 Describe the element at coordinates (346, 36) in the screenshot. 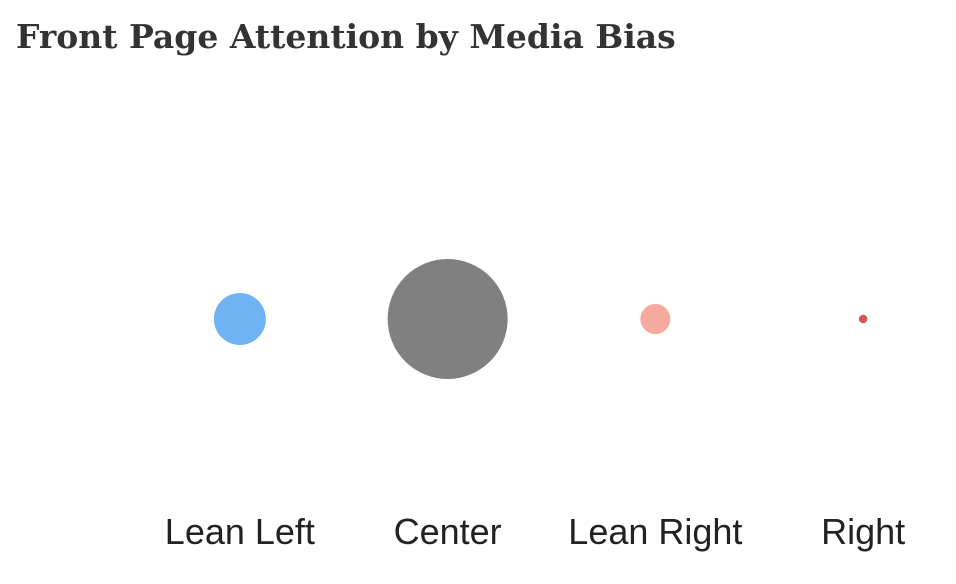

I see `chart-title: Front Page Attention by Media Bias` at that location.